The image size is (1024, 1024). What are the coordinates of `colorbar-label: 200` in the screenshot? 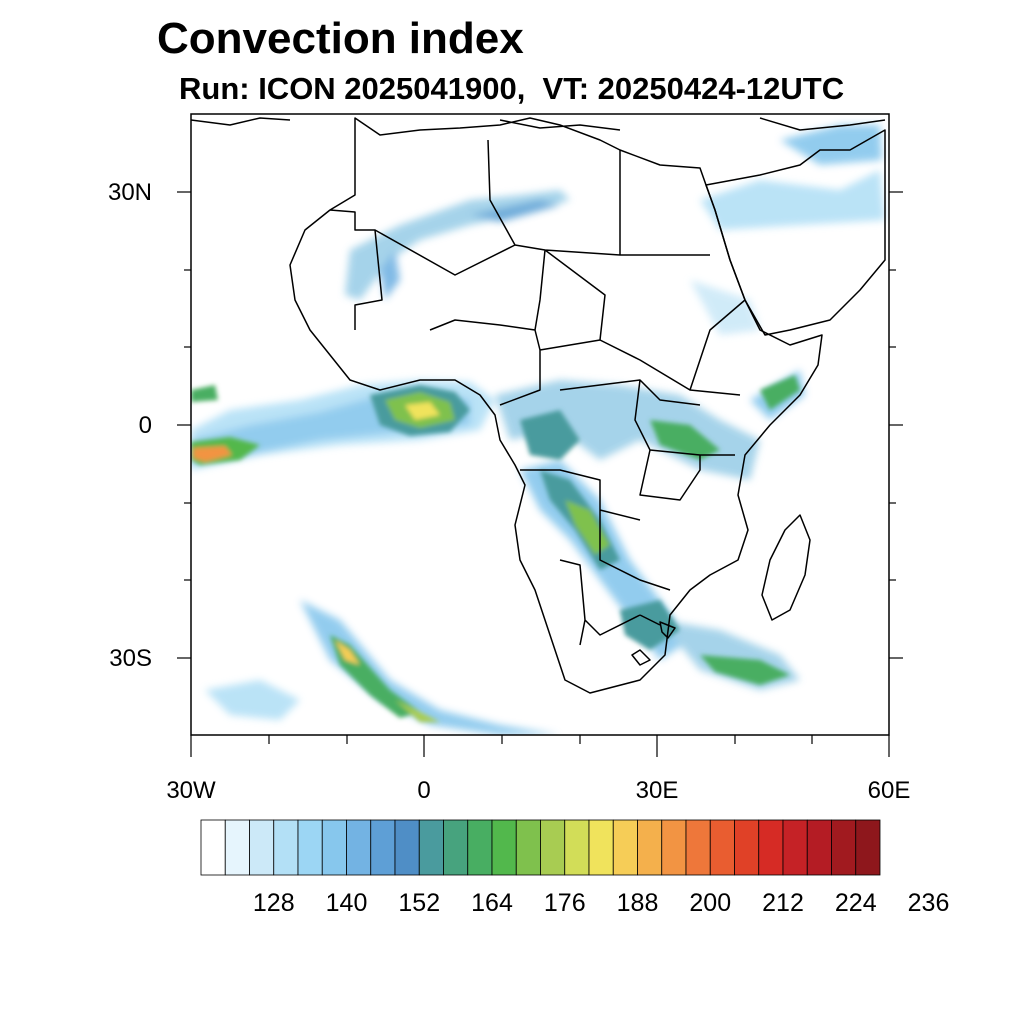 It's located at (710, 903).